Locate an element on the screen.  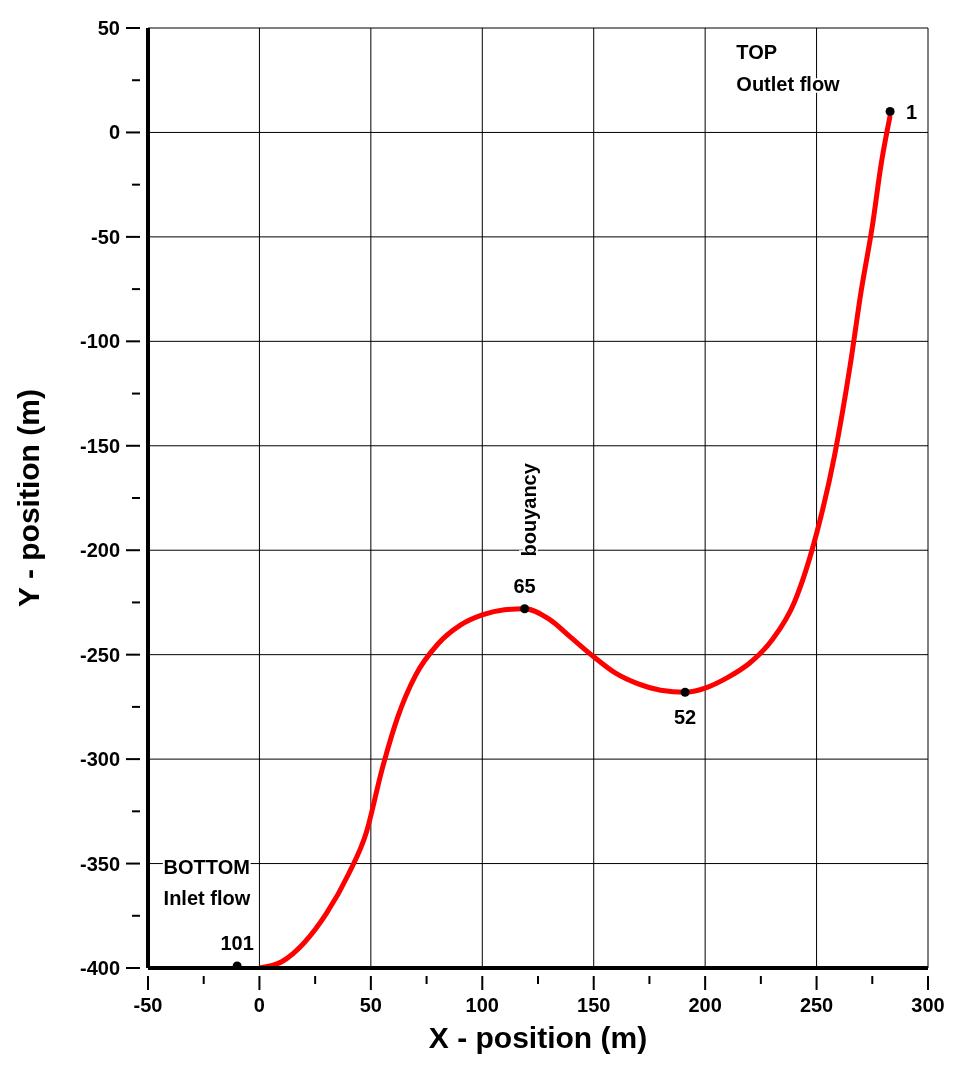
y-tick-label: 50 is located at coordinates (108, 28).